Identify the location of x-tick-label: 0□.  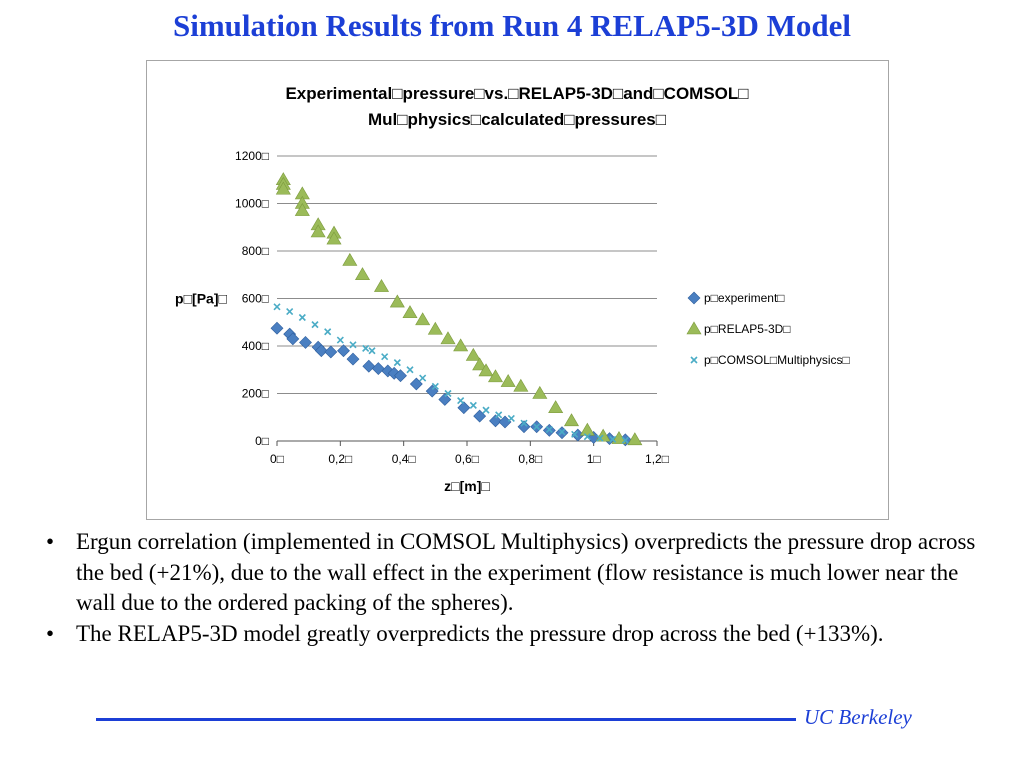
(277, 459).